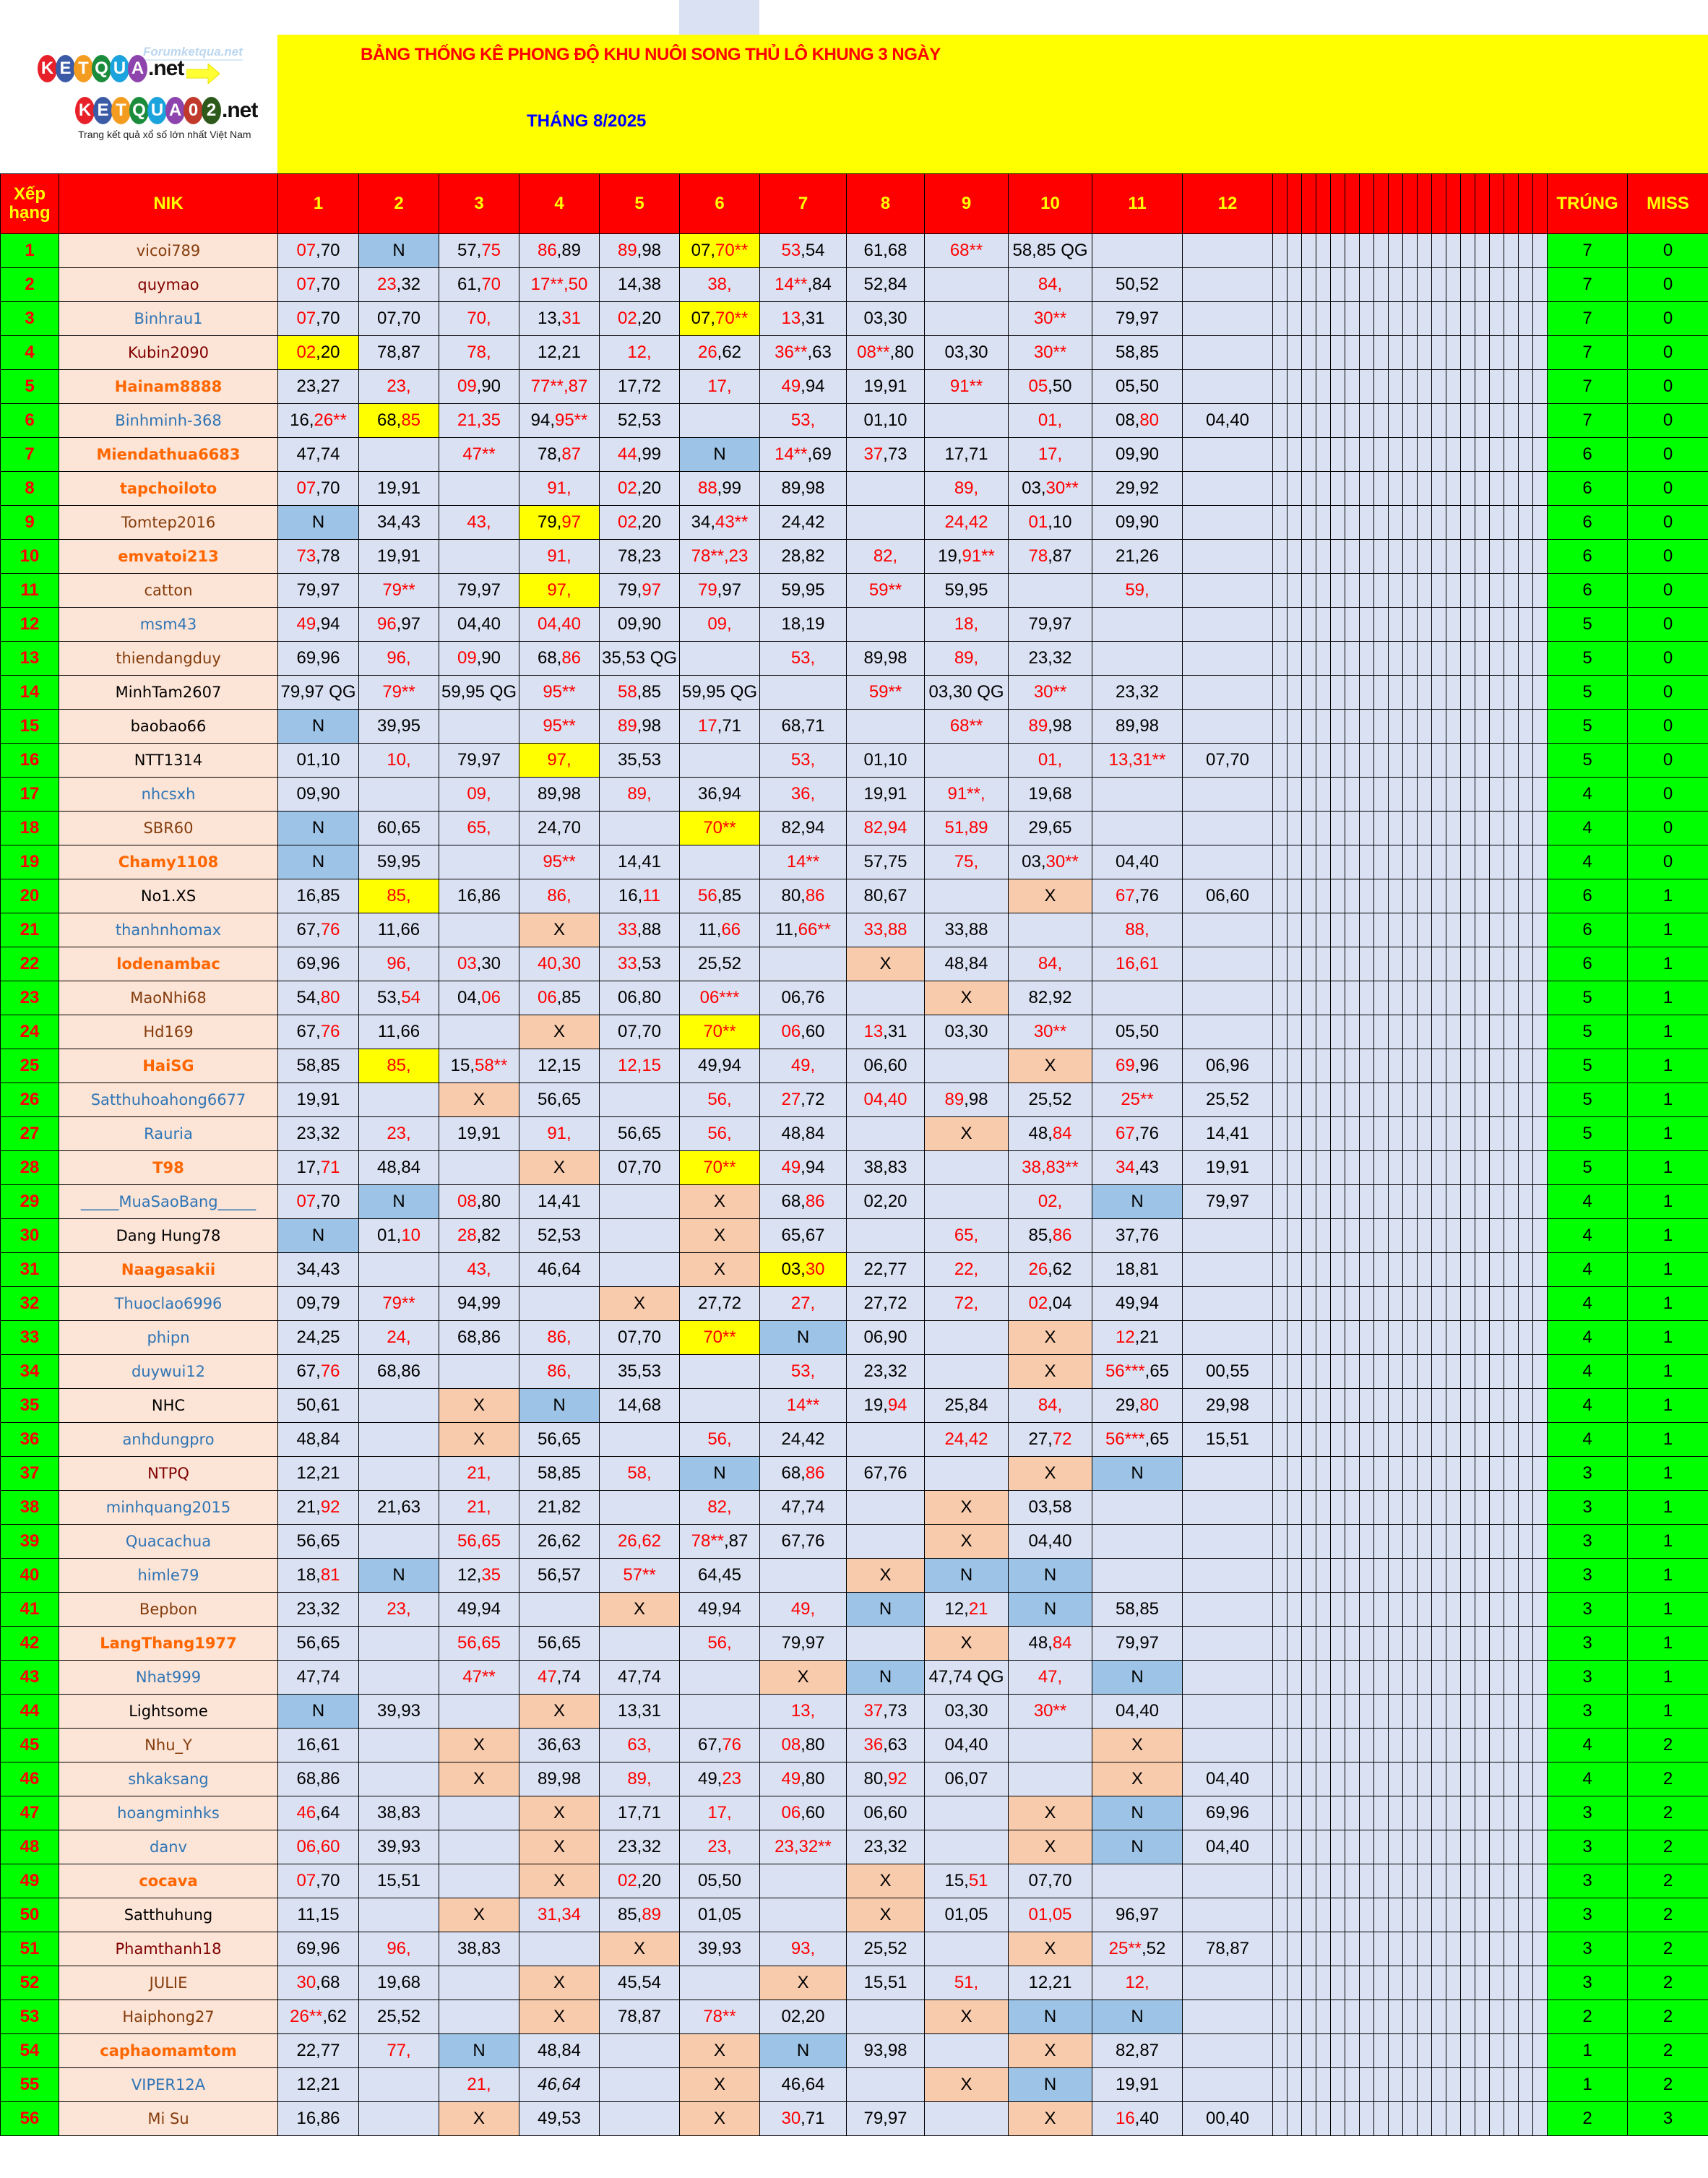 The image size is (1708, 2178). What do you see at coordinates (1227, 895) in the screenshot?
I see `pick-value: 06,60` at bounding box center [1227, 895].